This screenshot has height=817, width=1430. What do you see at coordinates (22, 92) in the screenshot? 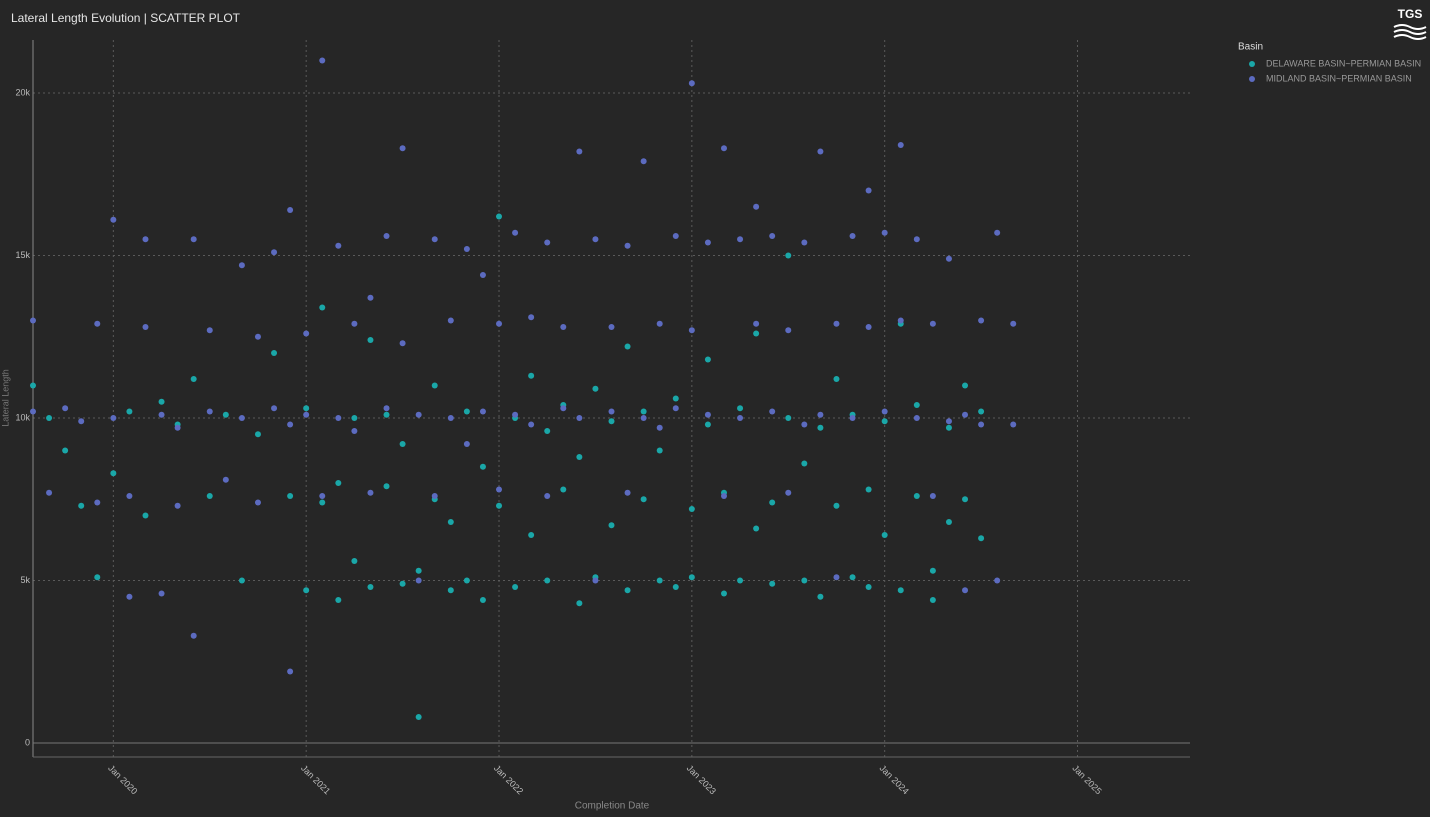
I see `y-tick-label: 20k` at bounding box center [22, 92].